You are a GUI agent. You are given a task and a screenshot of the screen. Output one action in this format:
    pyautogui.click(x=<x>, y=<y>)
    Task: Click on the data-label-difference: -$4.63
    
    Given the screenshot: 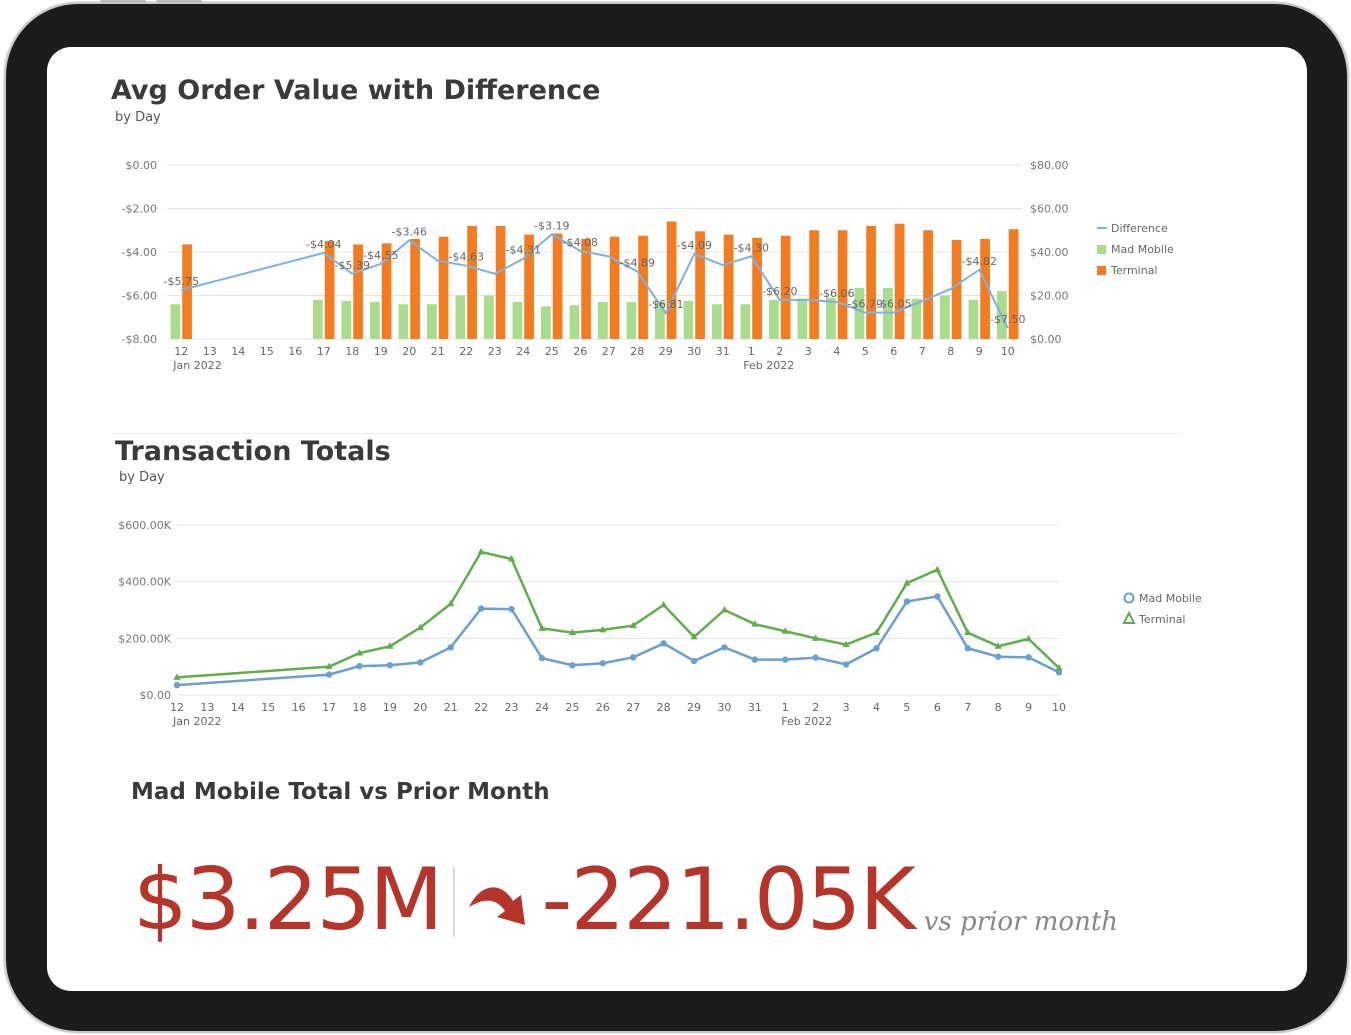 What is the action you would take?
    pyautogui.click(x=466, y=257)
    